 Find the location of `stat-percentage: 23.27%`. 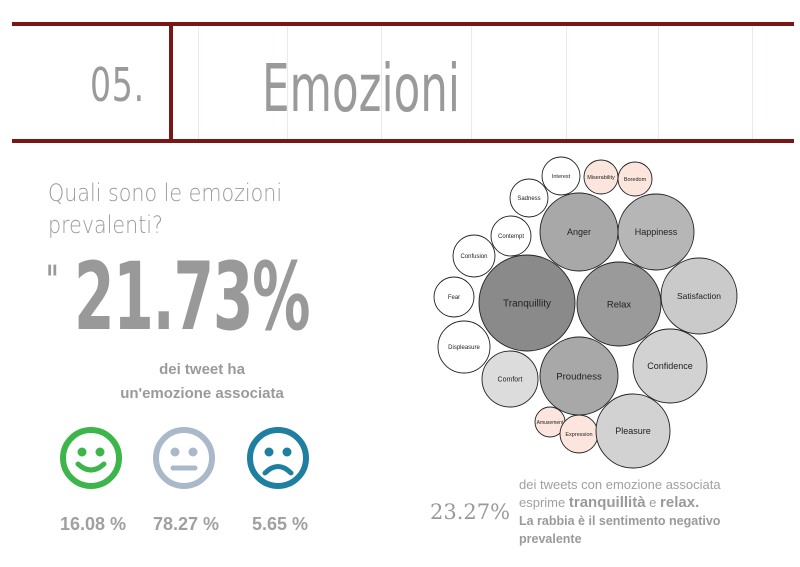

stat-percentage: 23.27% is located at coordinates (470, 512).